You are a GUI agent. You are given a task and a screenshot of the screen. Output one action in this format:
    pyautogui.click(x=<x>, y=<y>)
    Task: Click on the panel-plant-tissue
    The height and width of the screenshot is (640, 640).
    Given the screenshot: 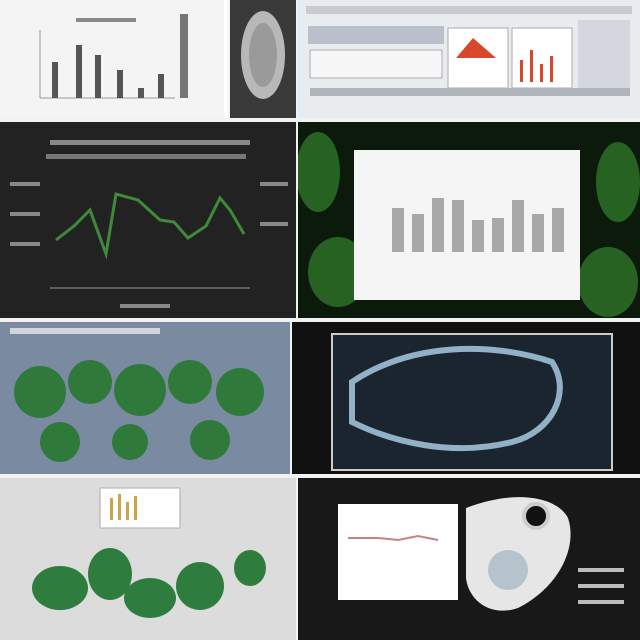 What is the action you would take?
    pyautogui.click(x=145, y=398)
    